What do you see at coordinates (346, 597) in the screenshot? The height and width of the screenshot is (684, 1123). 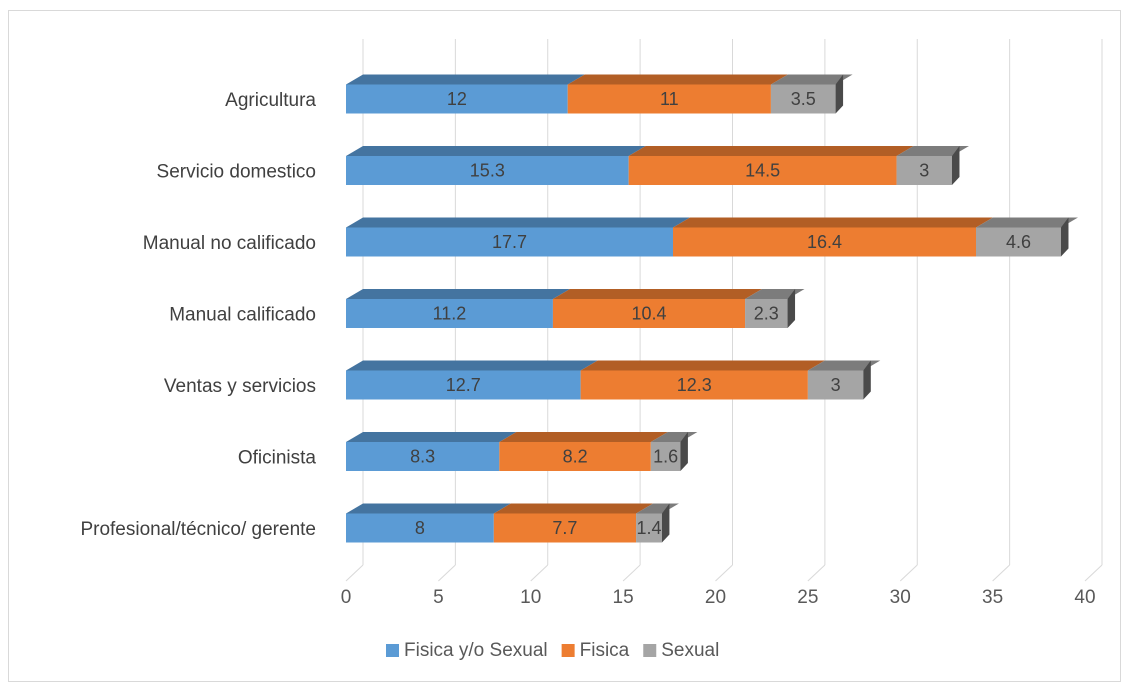 I see `x-tick-label: 0` at bounding box center [346, 597].